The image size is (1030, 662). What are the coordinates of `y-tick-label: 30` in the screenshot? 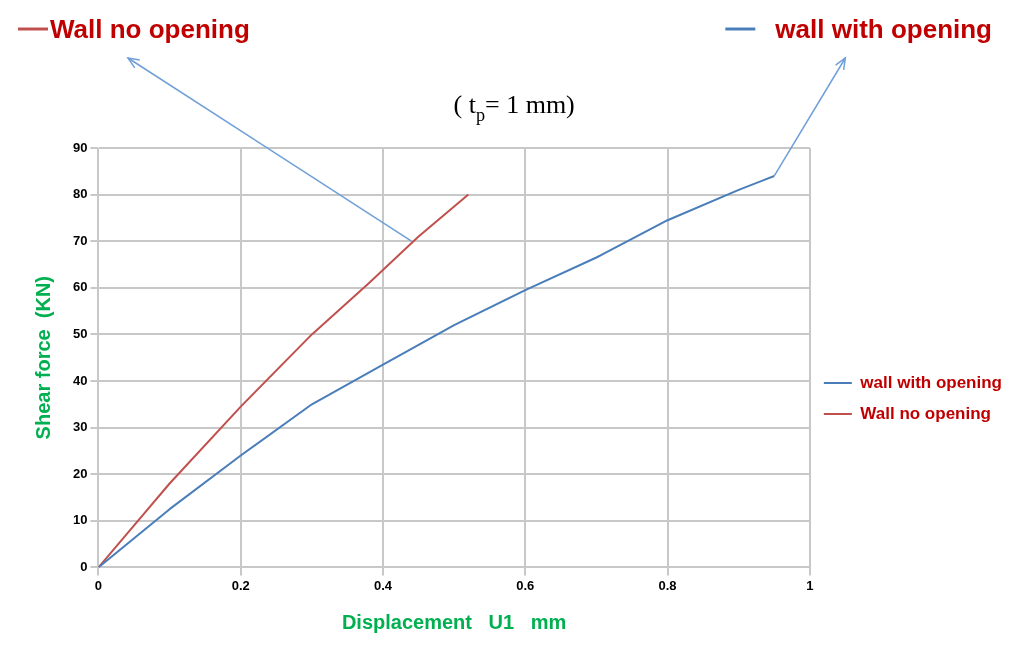 It's located at (80, 427).